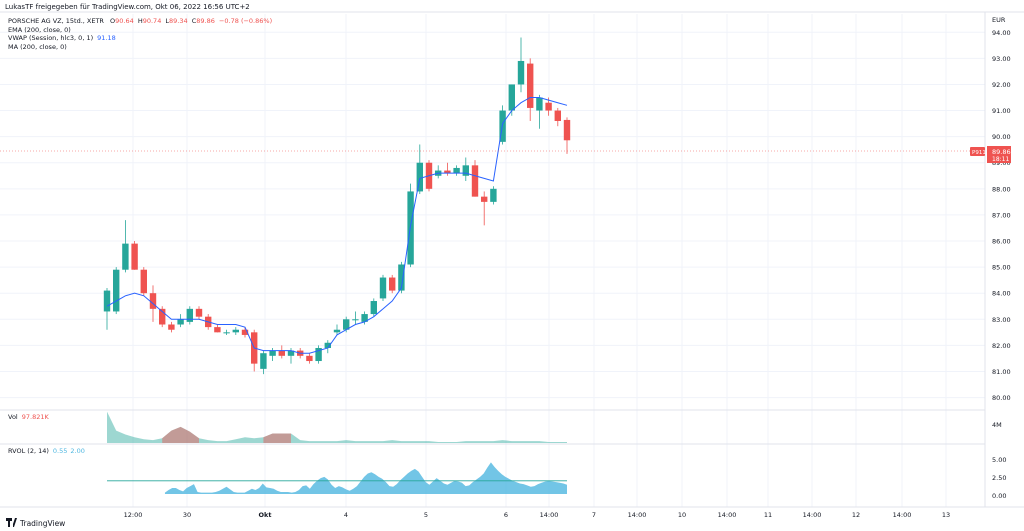  I want to click on price-tick-label: 81.00, so click(1001, 372).